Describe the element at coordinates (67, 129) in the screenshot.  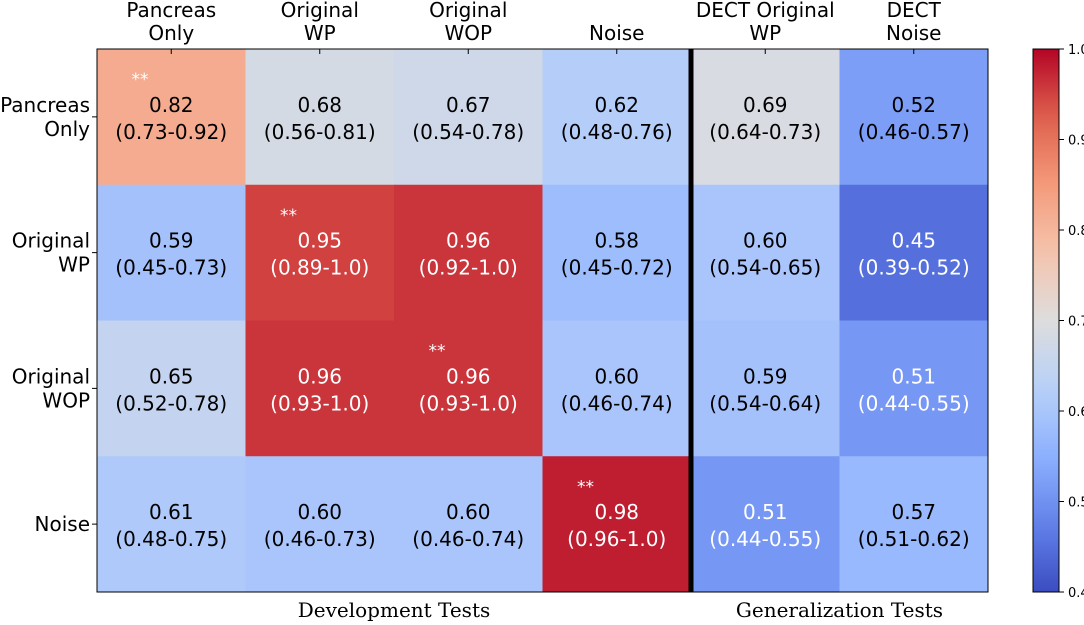
I see `row-label-line: Only` at that location.